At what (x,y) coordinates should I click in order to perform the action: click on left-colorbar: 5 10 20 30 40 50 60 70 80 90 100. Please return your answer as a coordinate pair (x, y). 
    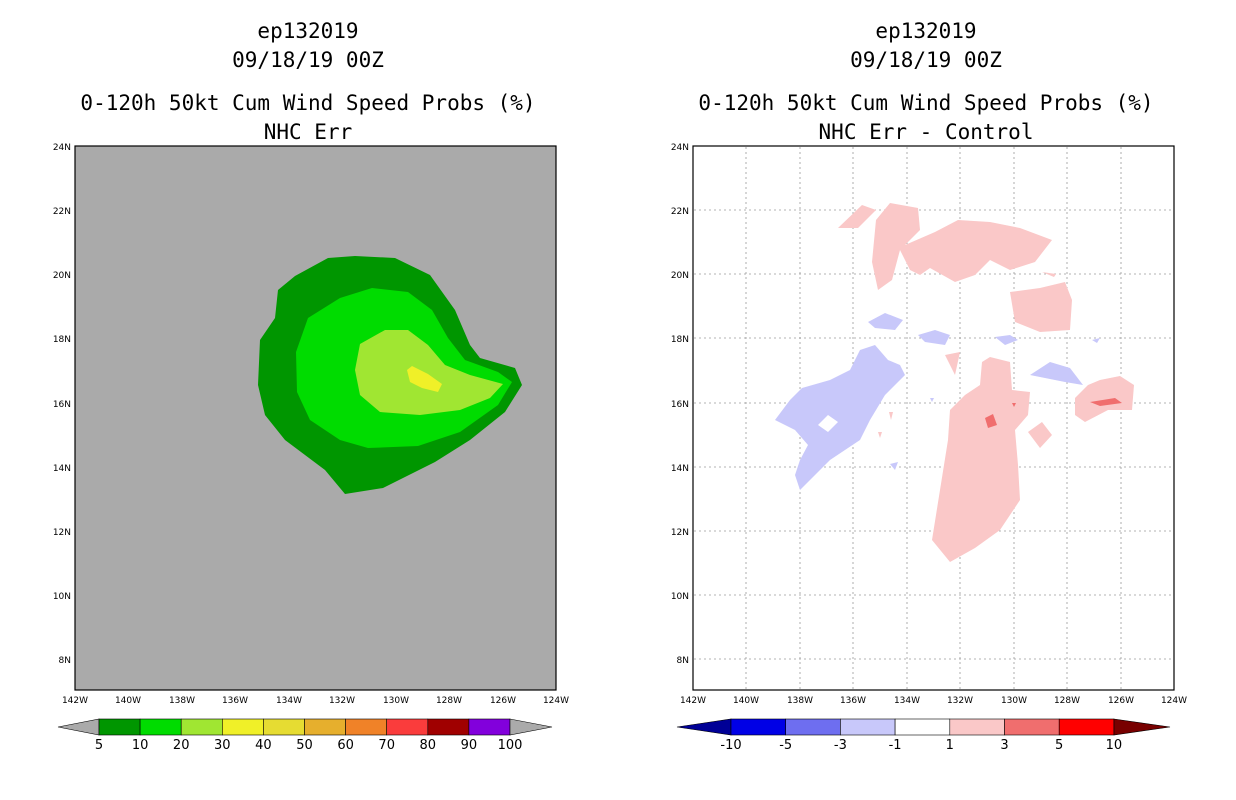
    Looking at the image, I should click on (305, 735).